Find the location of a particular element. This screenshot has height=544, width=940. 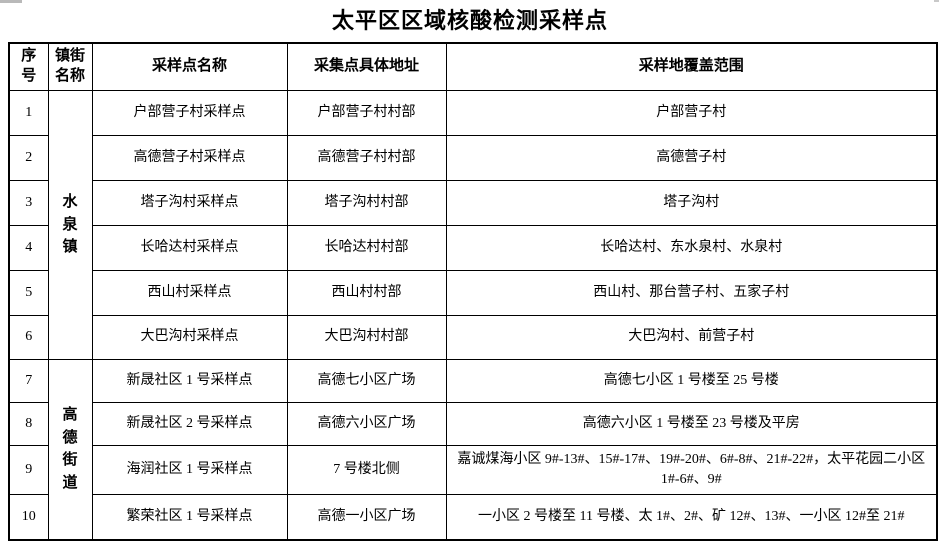

table-row: 3 塔子沟村采样点 塔子沟村村部 塔子沟村 is located at coordinates (473, 203).